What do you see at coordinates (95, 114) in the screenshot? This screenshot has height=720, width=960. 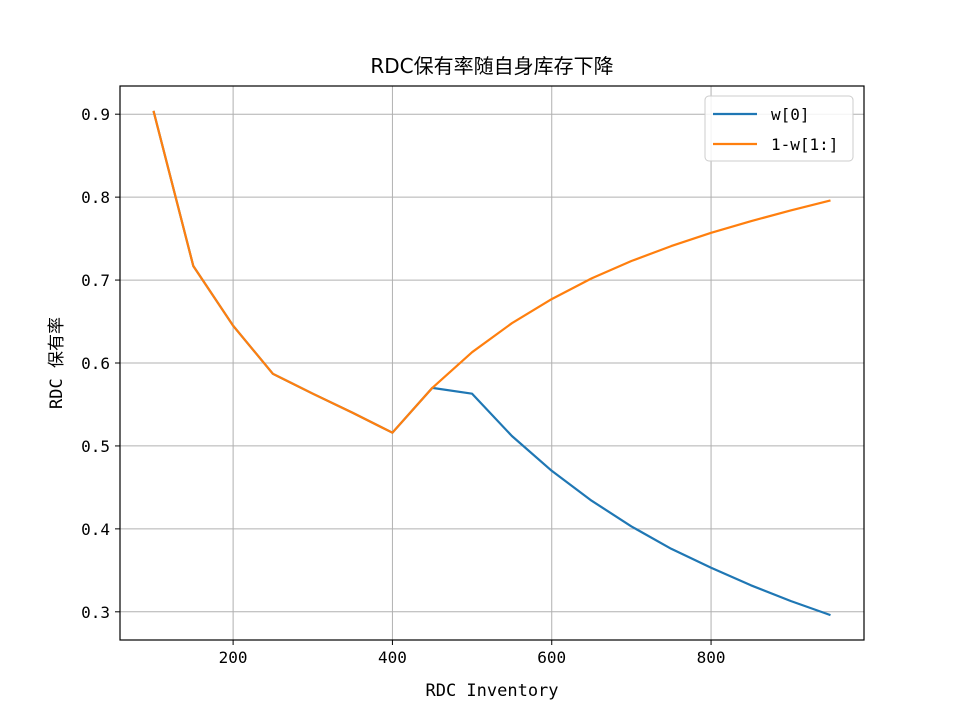 I see `y-tick-label: 0.9` at bounding box center [95, 114].